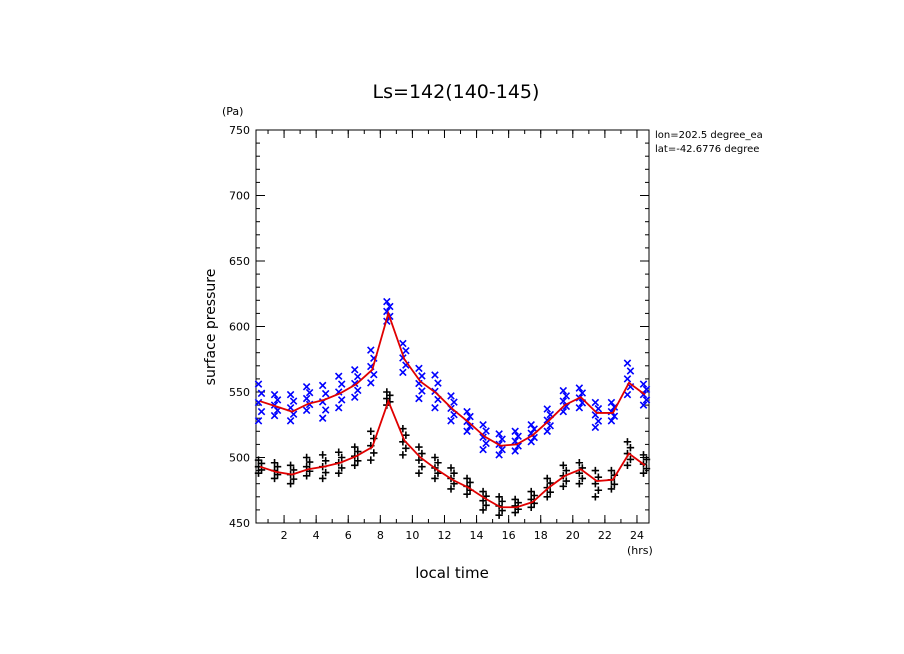 Image resolution: width=904 pixels, height=654 pixels. What do you see at coordinates (348, 535) in the screenshot?
I see `x-tick-label: 6` at bounding box center [348, 535].